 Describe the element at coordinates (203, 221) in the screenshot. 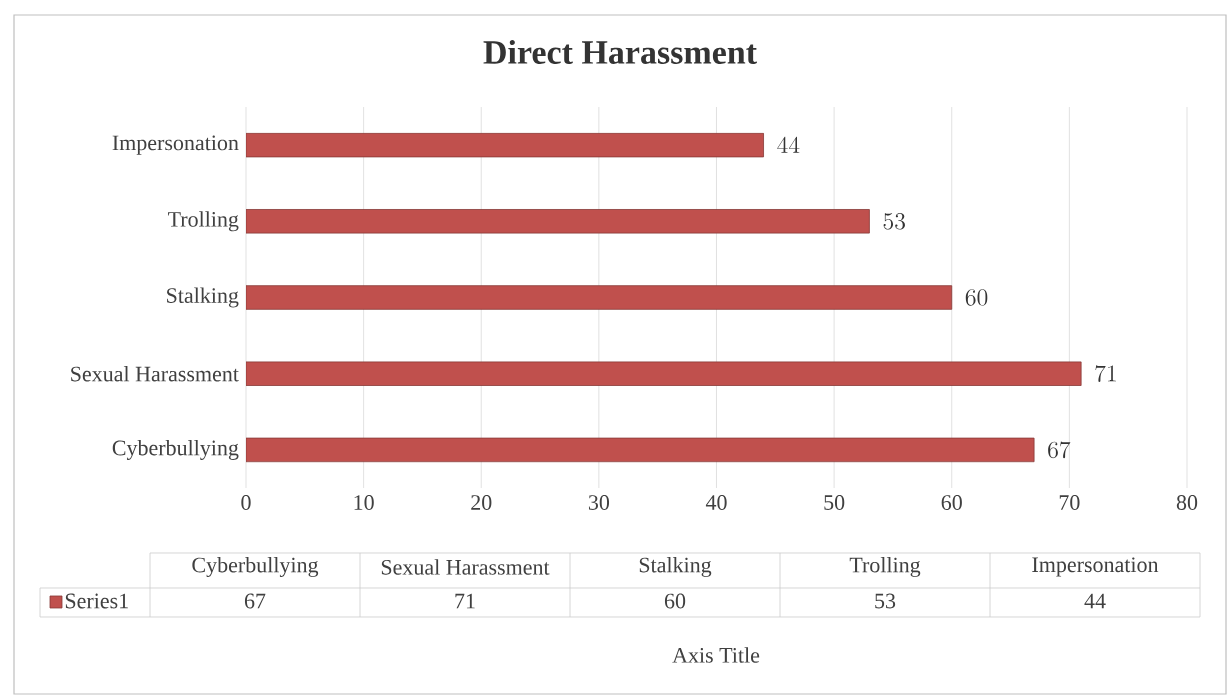

I see `y-tick-label: Trolling` at that location.